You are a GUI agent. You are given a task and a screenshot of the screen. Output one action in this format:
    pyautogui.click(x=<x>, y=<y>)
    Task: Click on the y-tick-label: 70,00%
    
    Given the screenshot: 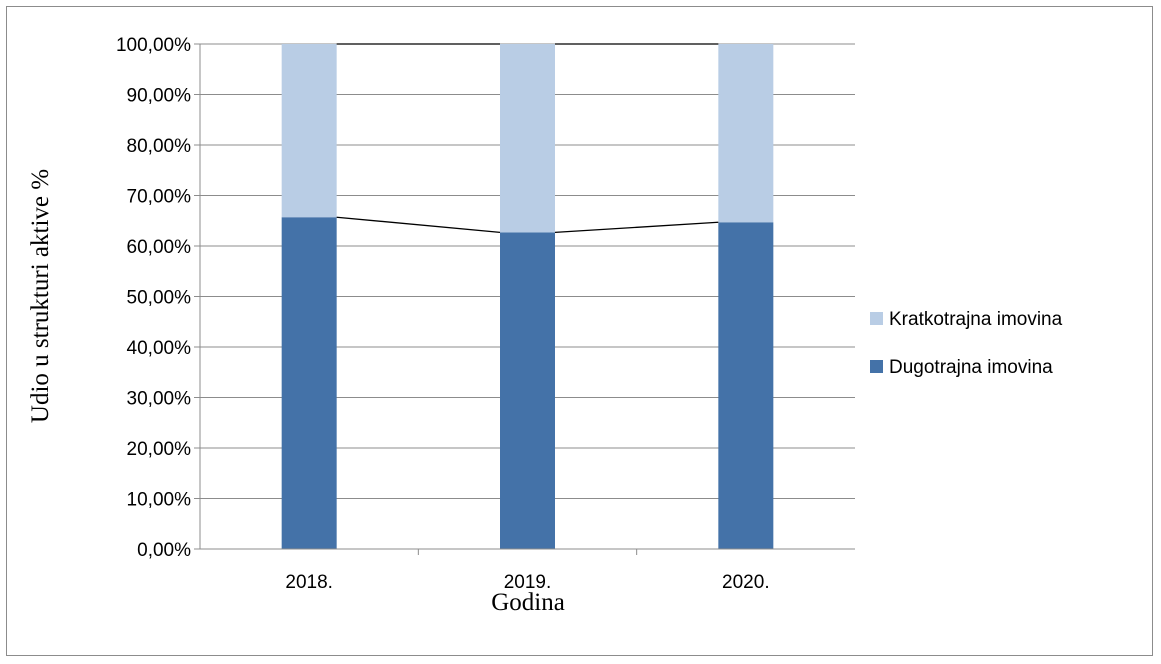 What is the action you would take?
    pyautogui.click(x=159, y=197)
    